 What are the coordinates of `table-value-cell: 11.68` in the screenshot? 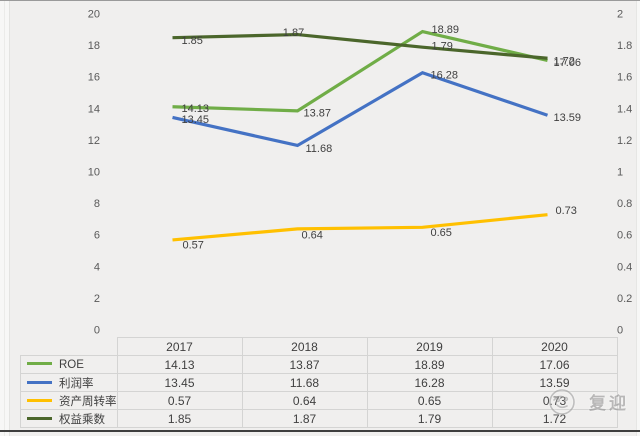 It's located at (304, 382).